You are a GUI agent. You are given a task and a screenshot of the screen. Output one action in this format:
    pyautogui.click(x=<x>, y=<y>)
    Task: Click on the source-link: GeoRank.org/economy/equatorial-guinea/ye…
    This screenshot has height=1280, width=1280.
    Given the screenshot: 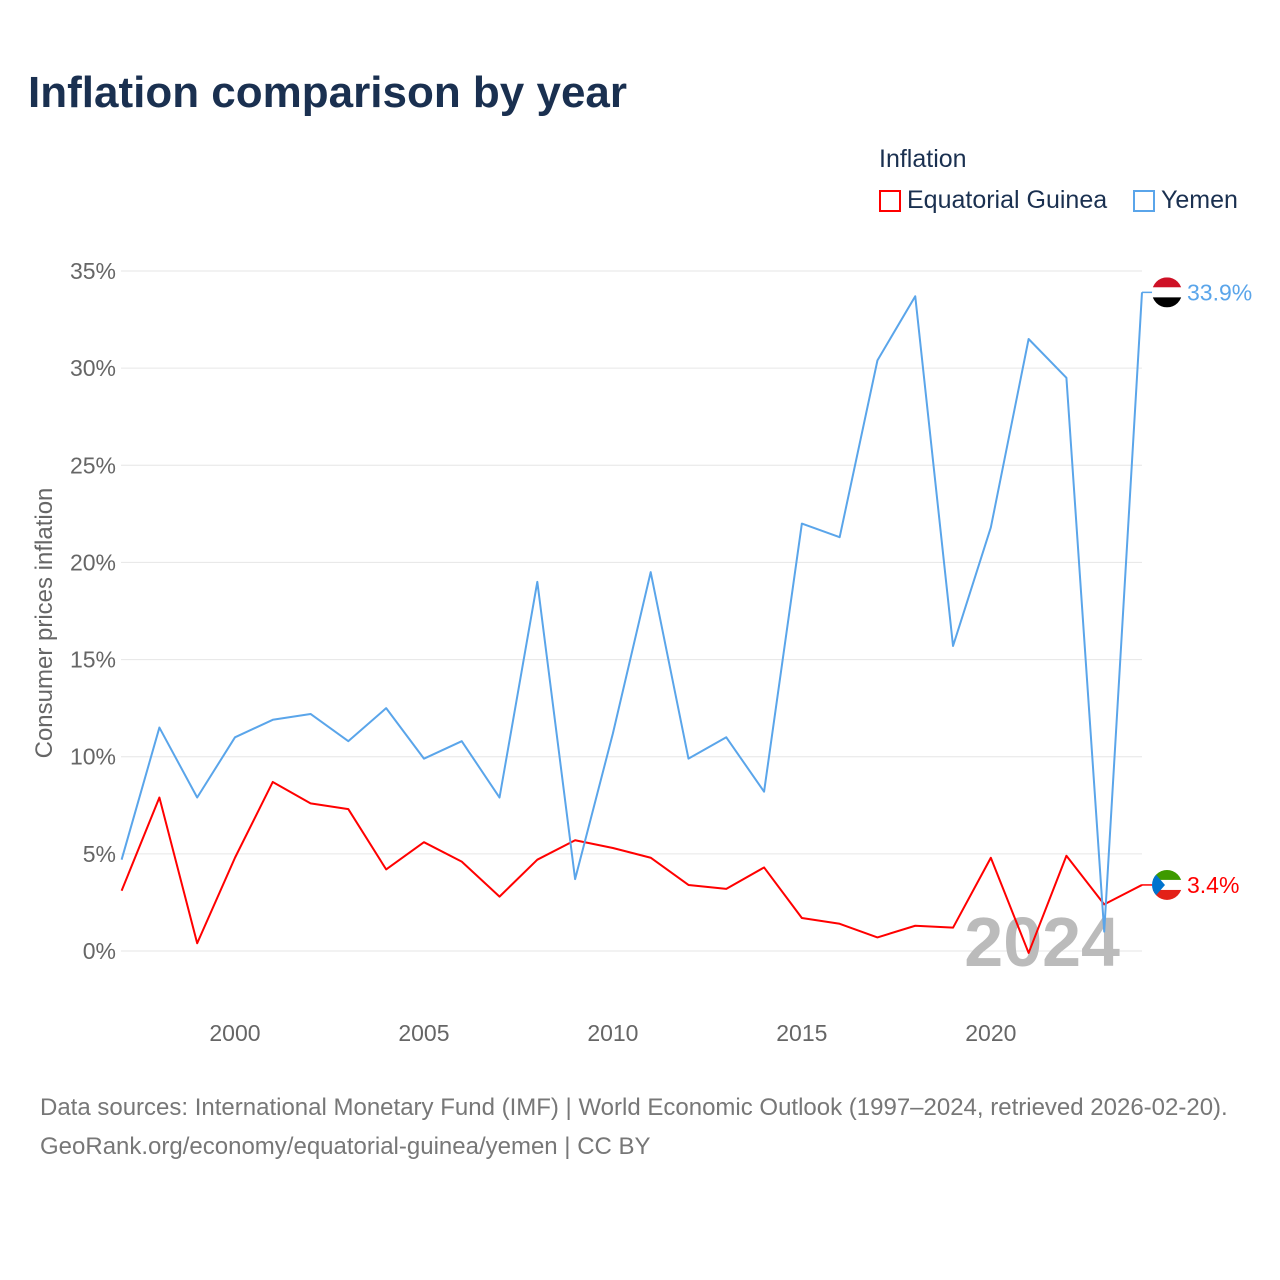 What is the action you would take?
    pyautogui.click(x=345, y=1146)
    